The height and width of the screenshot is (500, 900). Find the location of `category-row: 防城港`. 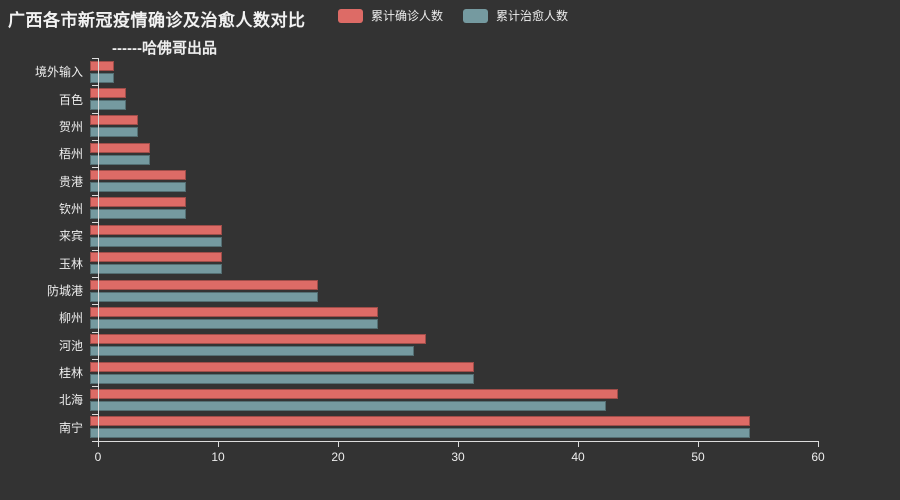

category-row: 防城港 is located at coordinates (409, 290).